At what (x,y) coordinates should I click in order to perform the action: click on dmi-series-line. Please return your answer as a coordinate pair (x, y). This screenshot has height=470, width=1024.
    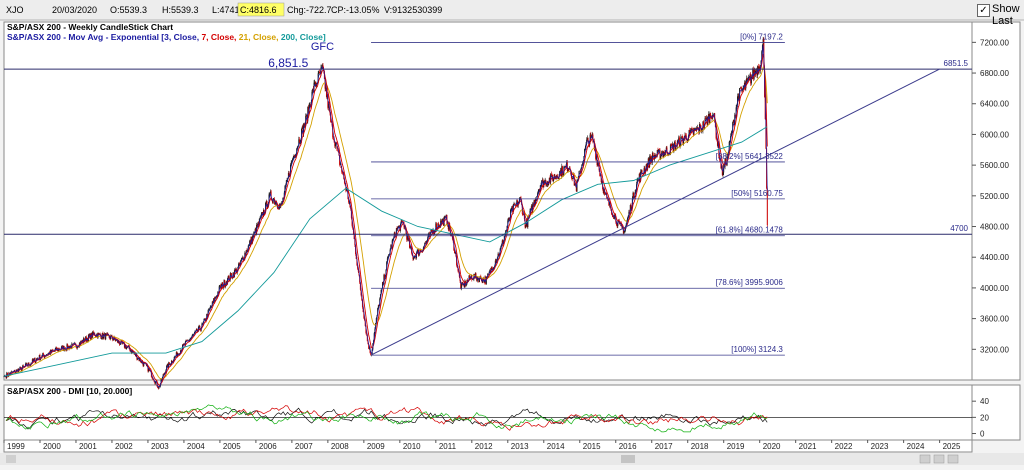
    Looking at the image, I should click on (386, 418).